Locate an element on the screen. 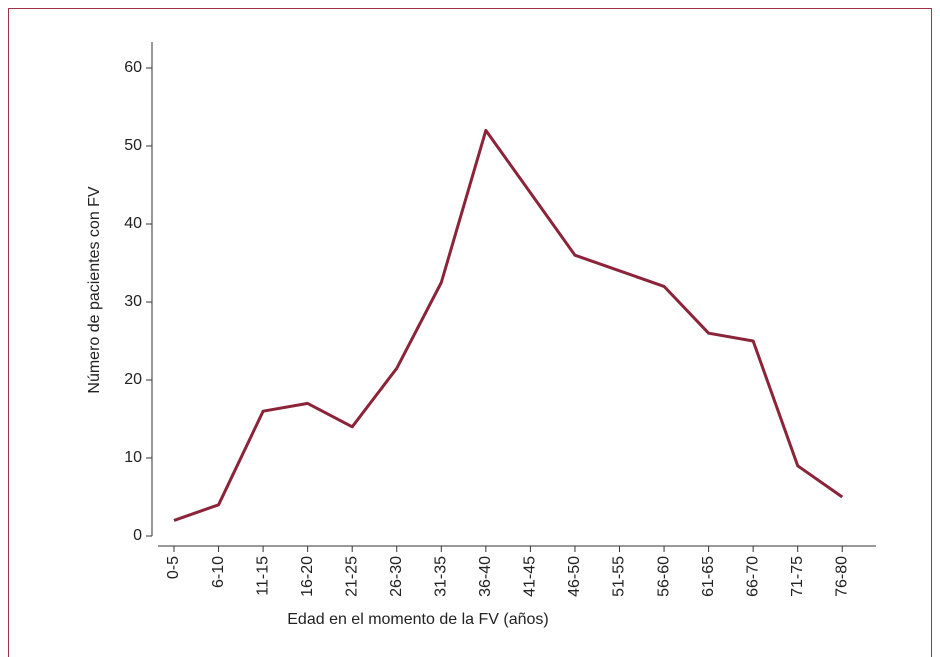 The height and width of the screenshot is (657, 940). y-tick-label: 40 is located at coordinates (133, 223).